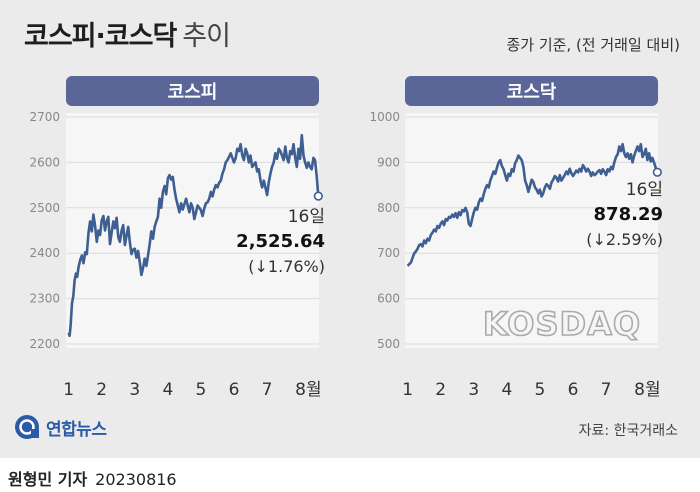  What do you see at coordinates (48, 479) in the screenshot?
I see `reporter-name: 원형민 기자` at bounding box center [48, 479].